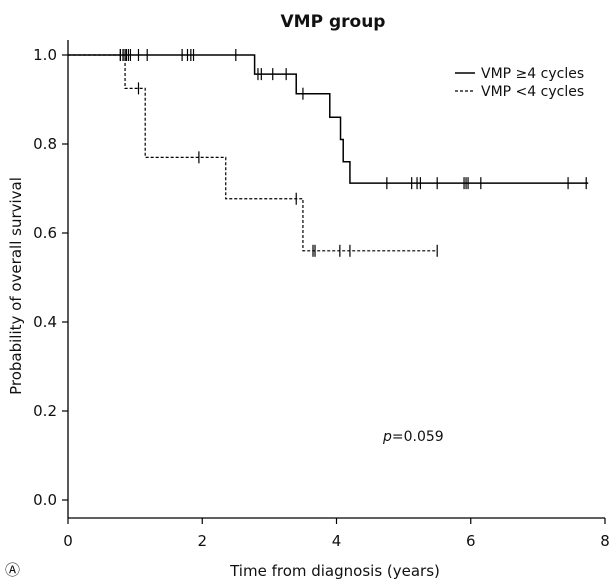 The image size is (612, 581). I want to click on p-value-annotation: p=0.059, so click(413, 437).